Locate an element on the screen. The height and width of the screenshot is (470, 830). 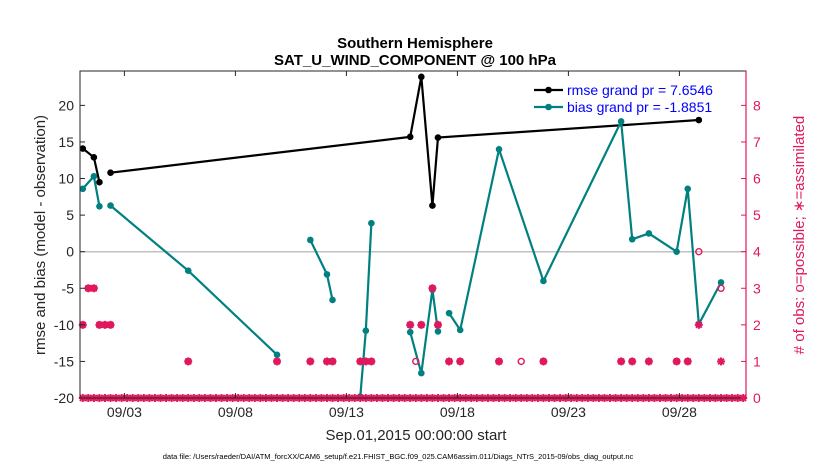
y-tick-label: -10 is located at coordinates (64, 325).